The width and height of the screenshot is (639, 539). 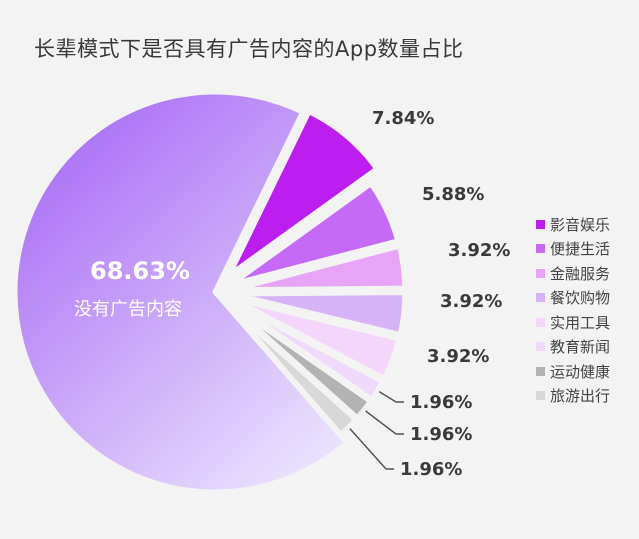 What do you see at coordinates (441, 434) in the screenshot?
I see `data-label-7: 1.96%` at bounding box center [441, 434].